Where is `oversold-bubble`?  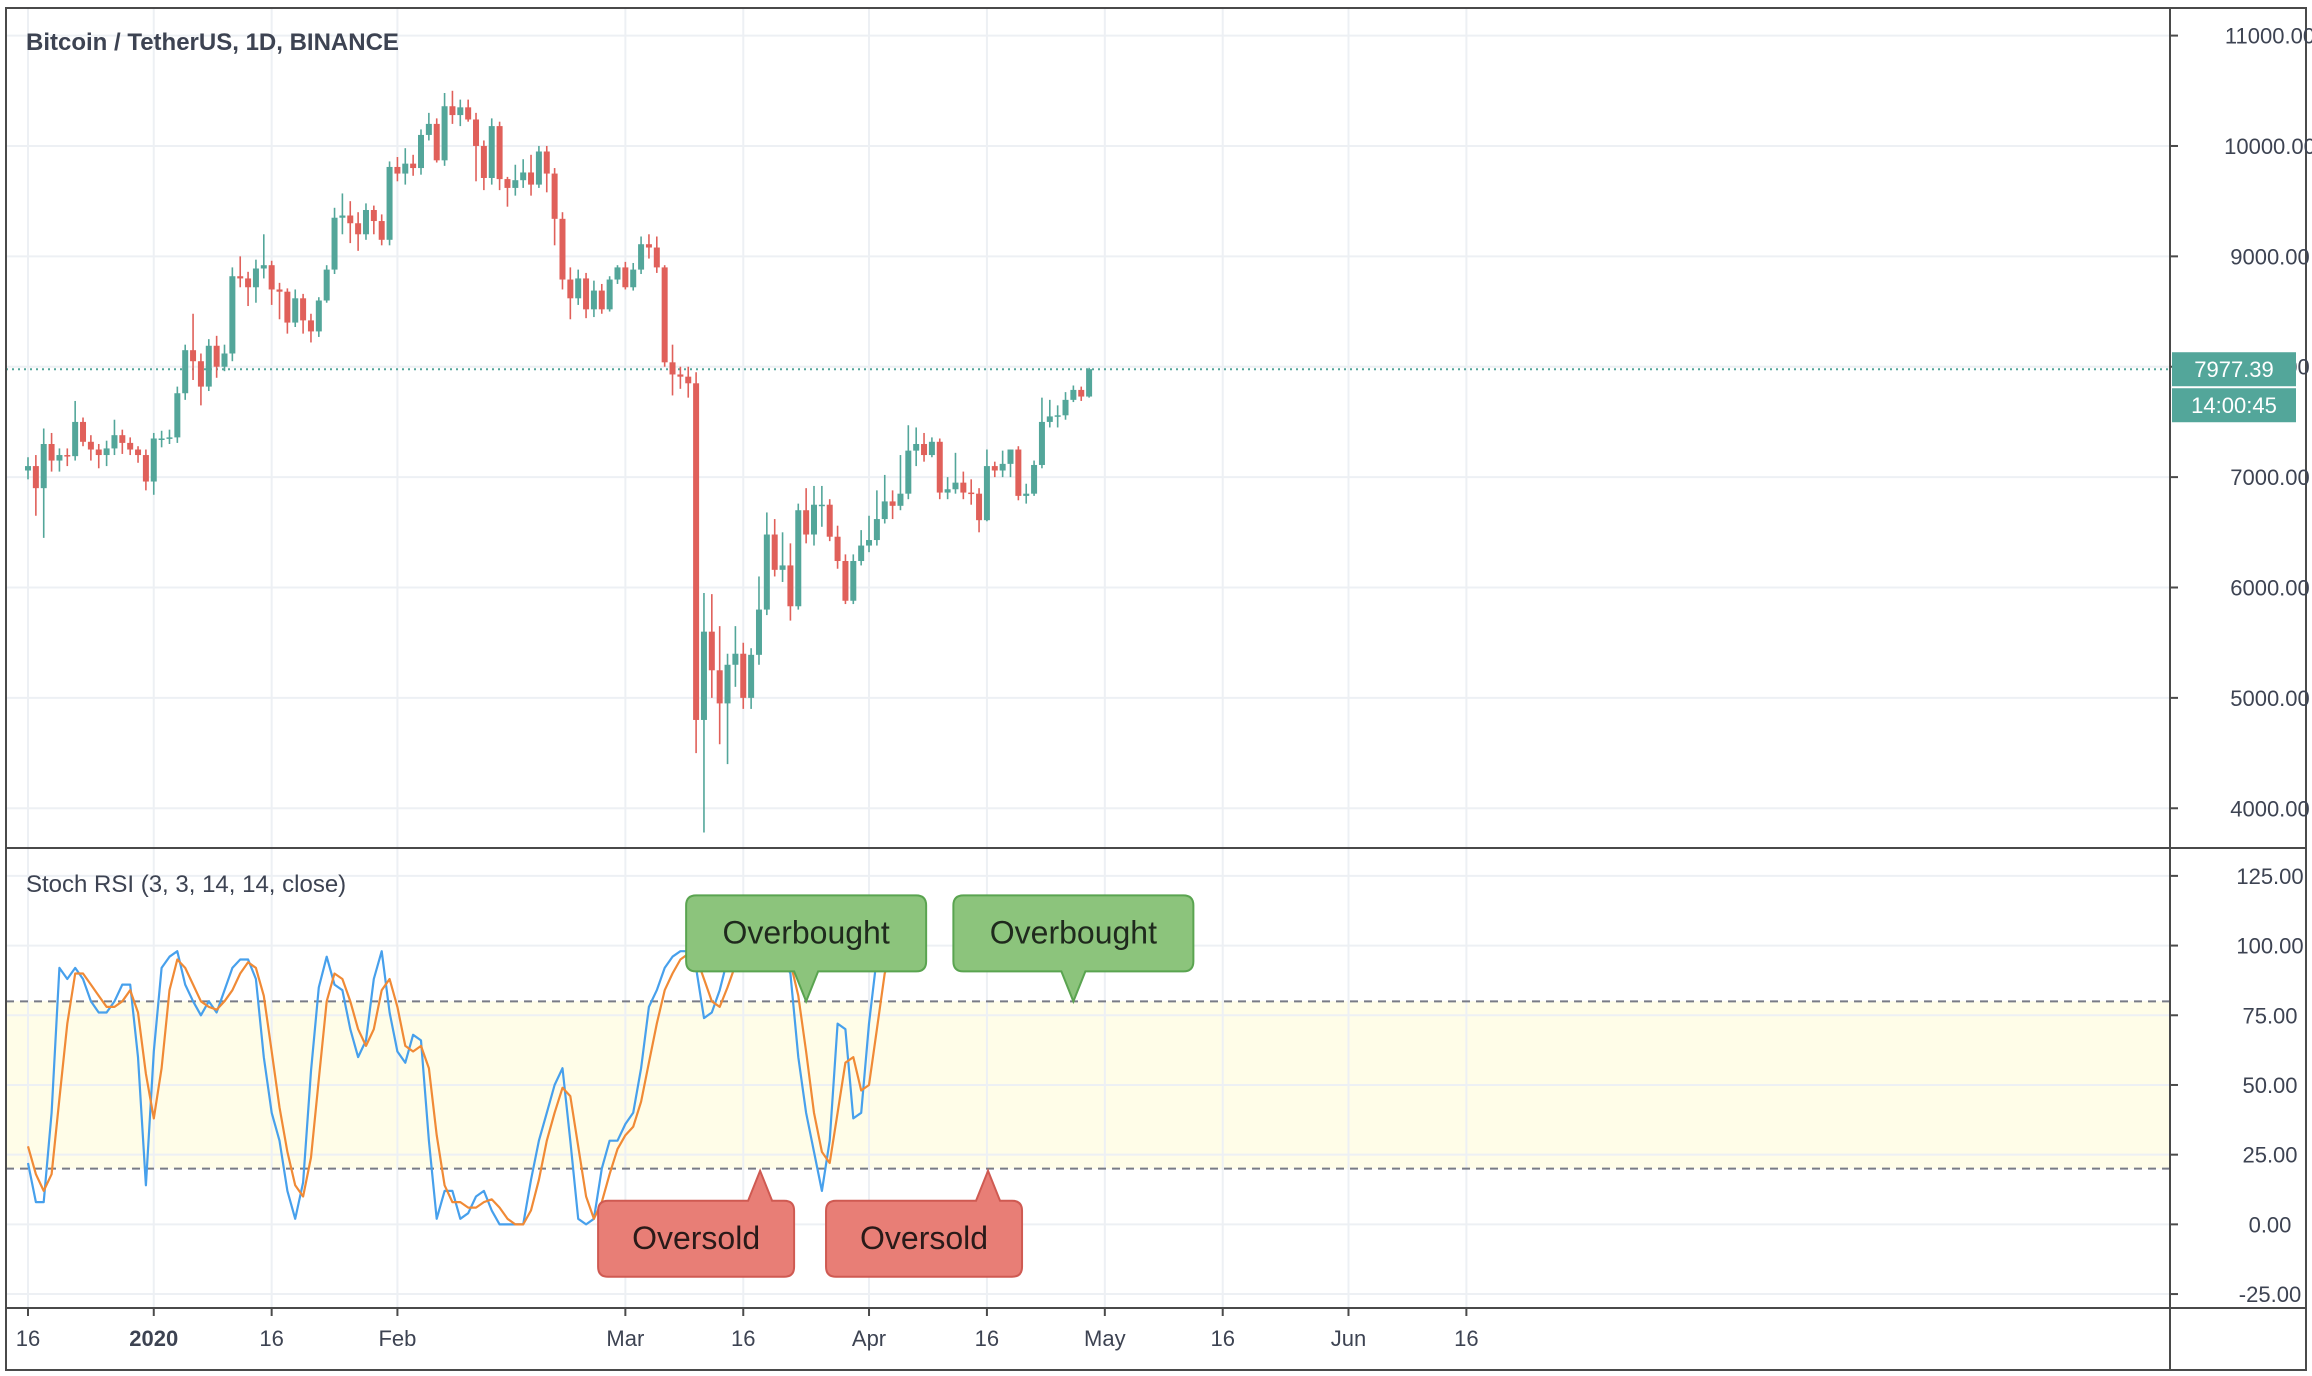
oversold-bubble is located at coordinates (696, 1223).